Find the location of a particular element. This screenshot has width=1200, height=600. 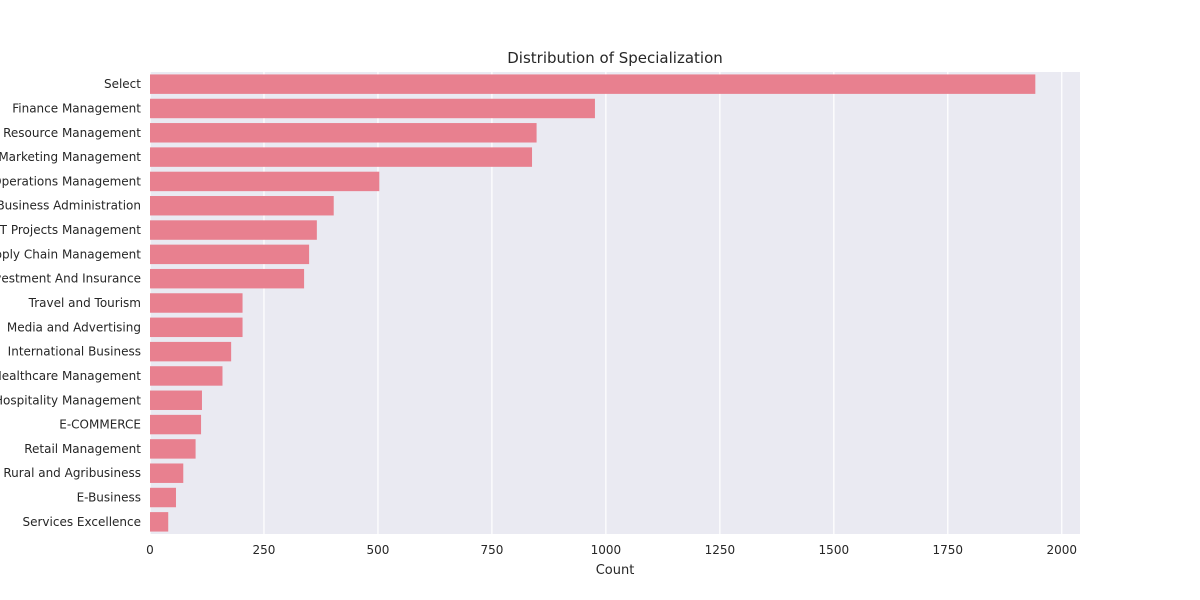

y-tick-label: Media and Advertising is located at coordinates (74, 327).